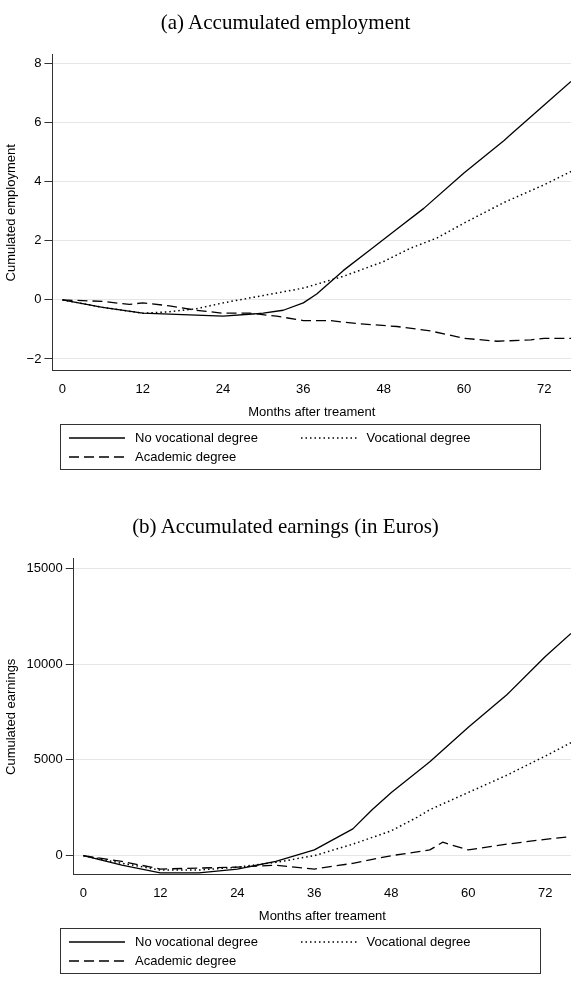 This screenshot has width=571, height=1008. Describe the element at coordinates (38, 240) in the screenshot. I see `y-tick-label: 2` at that location.